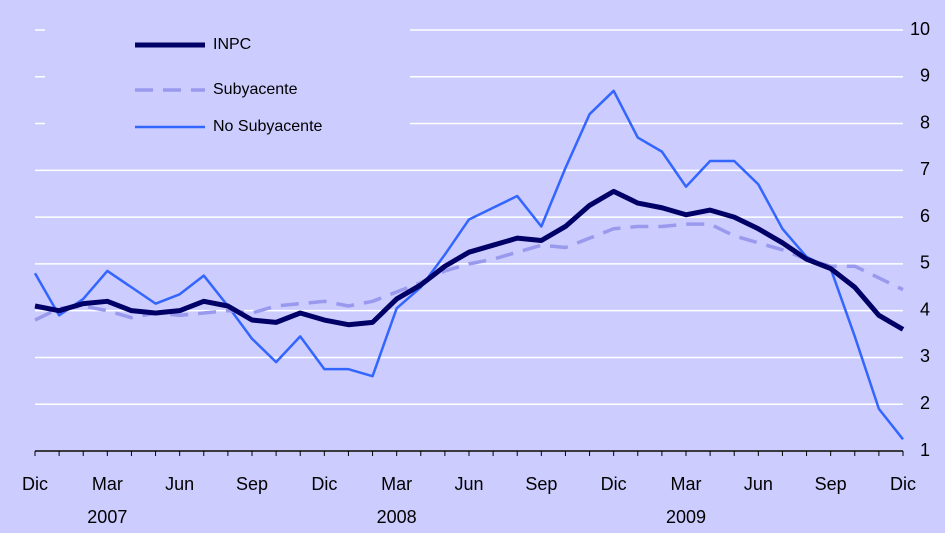  Describe the element at coordinates (920, 29) in the screenshot. I see `y-tick-label: 10` at that location.